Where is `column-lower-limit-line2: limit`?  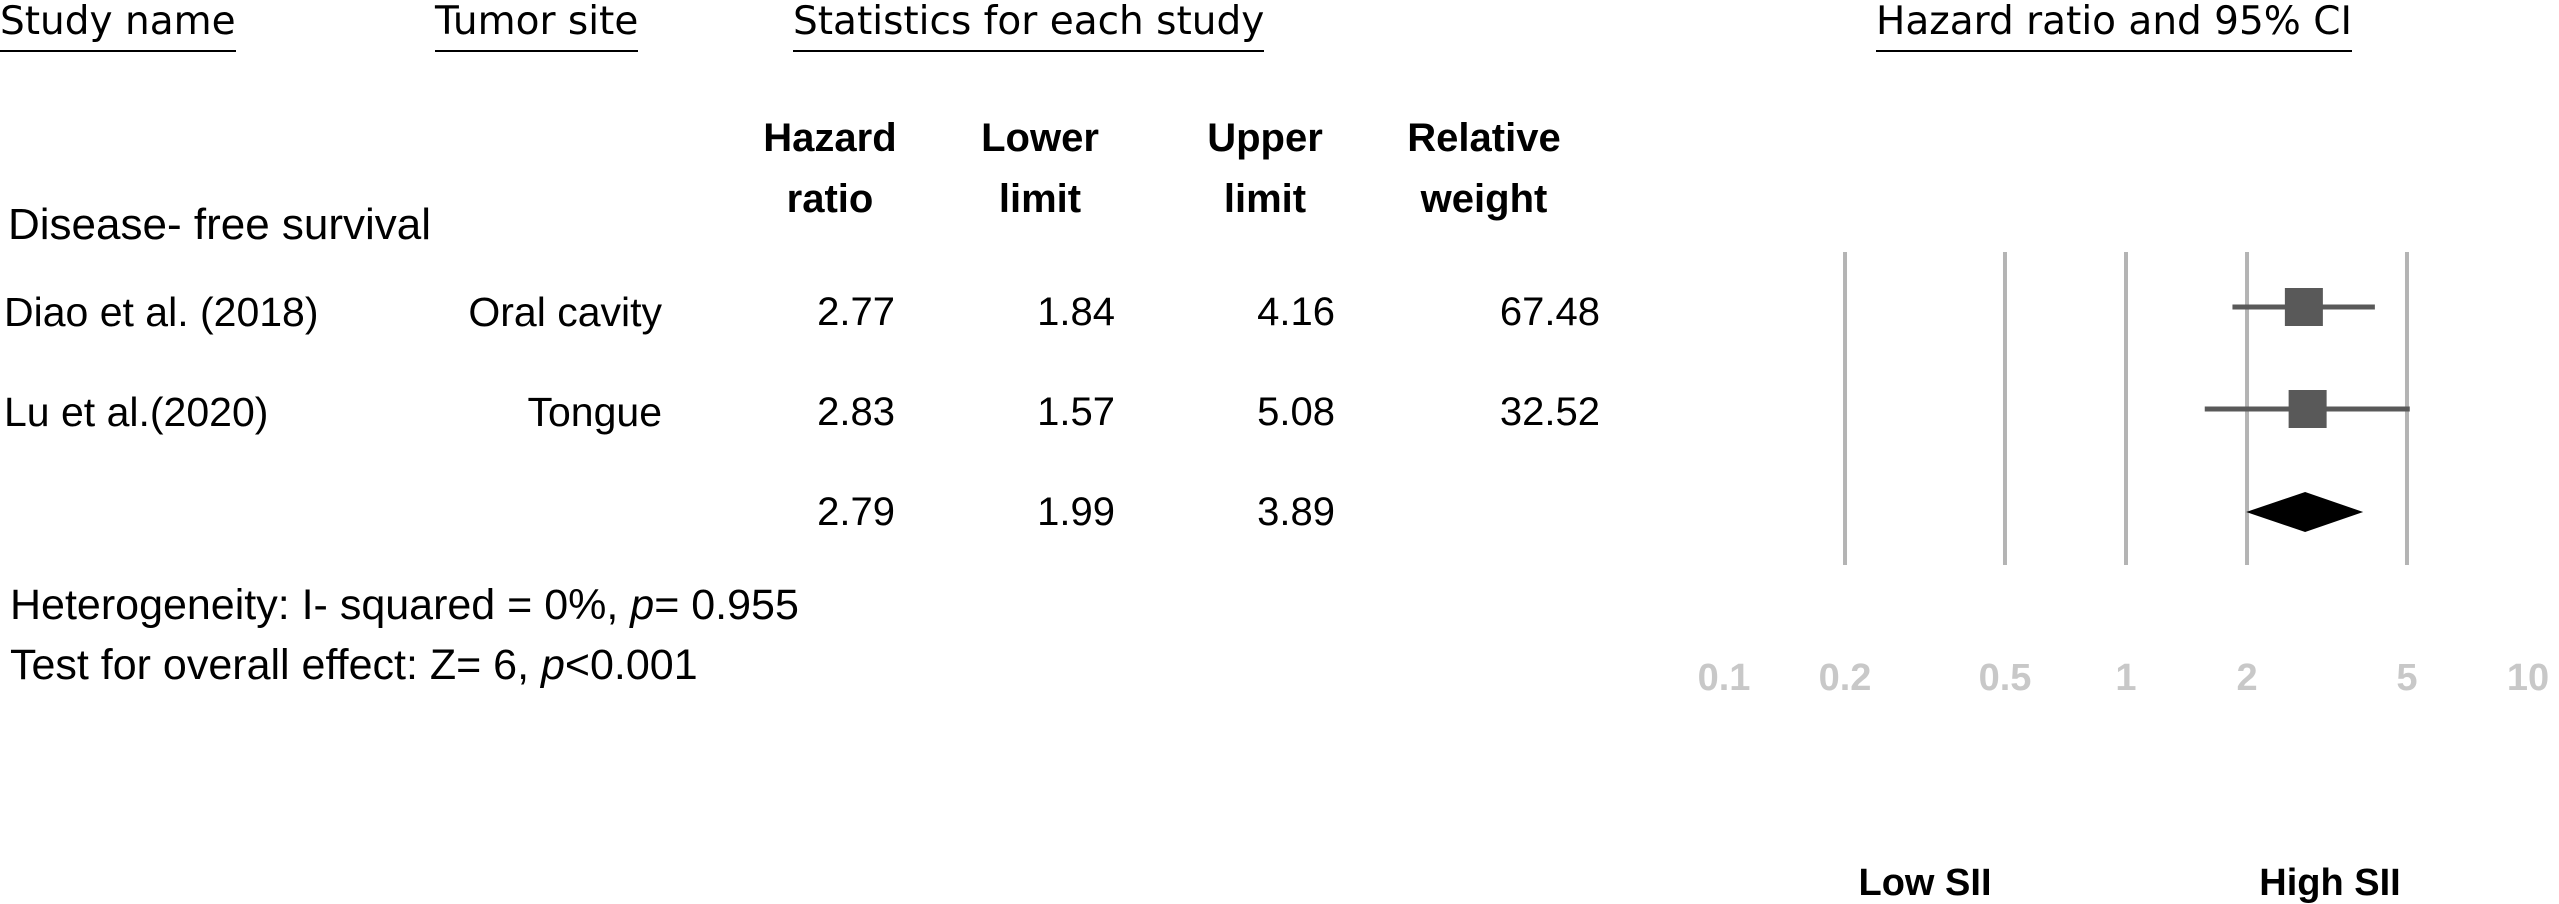
column-lower-limit-line2: limit is located at coordinates (1040, 199).